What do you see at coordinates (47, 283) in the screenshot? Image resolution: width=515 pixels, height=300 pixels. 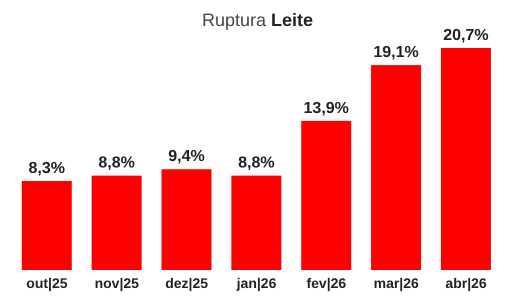 I see `x-tick-label: out|25` at bounding box center [47, 283].